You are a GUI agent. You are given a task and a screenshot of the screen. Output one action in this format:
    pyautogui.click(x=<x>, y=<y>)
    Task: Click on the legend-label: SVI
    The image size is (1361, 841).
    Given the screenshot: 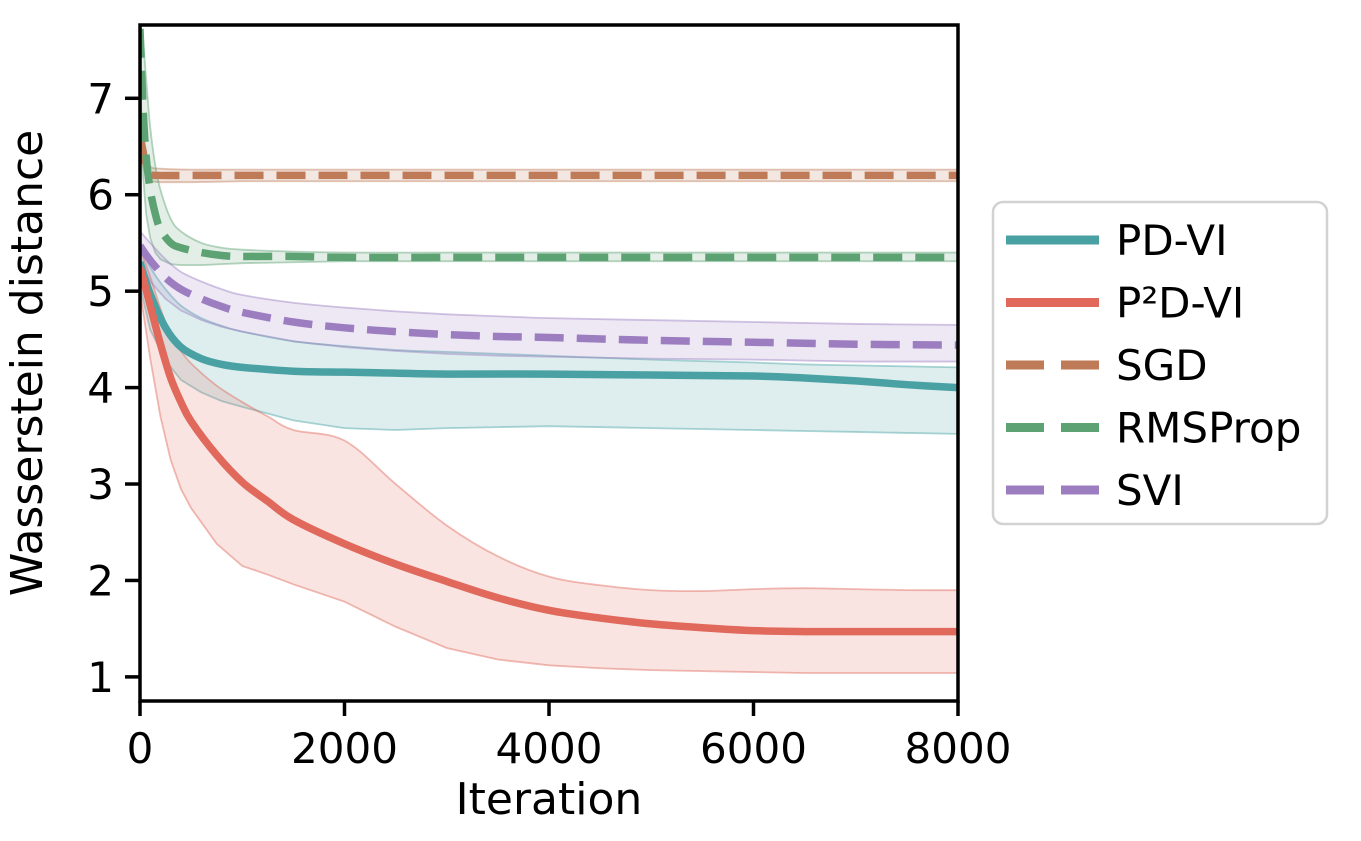 What is the action you would take?
    pyautogui.click(x=1150, y=490)
    